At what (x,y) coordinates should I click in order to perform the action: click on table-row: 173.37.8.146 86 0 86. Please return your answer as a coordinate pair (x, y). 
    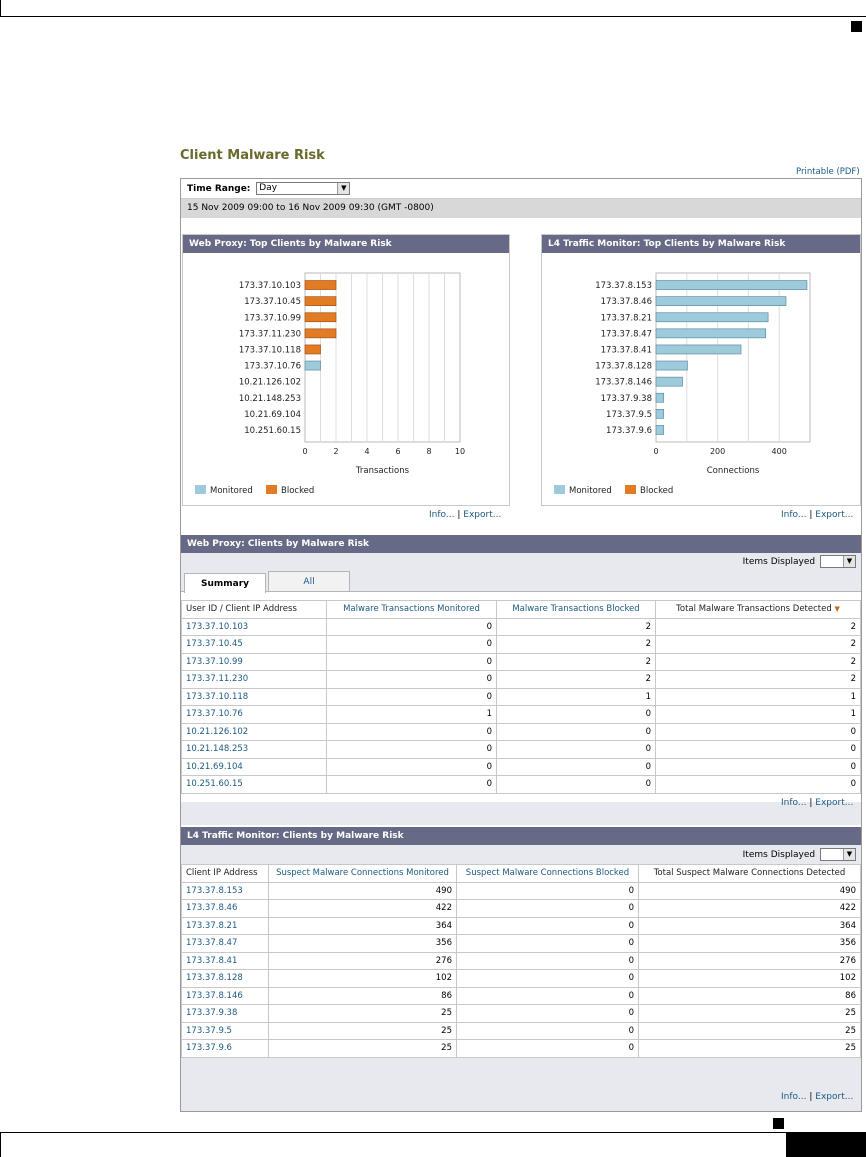
    Looking at the image, I should click on (521, 995).